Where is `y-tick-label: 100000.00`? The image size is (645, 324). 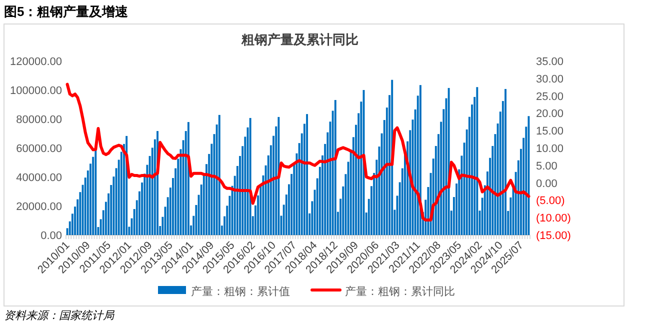 y-tick-label: 100000.00 is located at coordinates (36, 91).